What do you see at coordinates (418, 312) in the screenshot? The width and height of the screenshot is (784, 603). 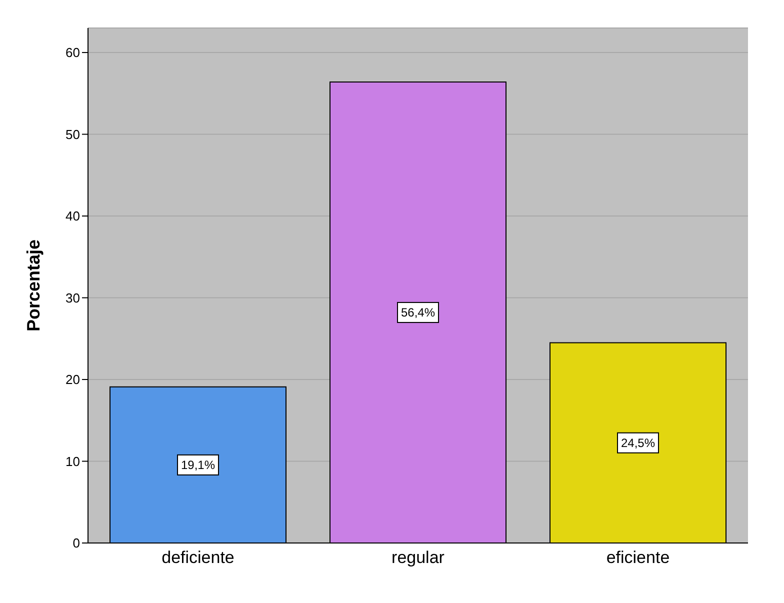 I see `data-label: 56,4%` at bounding box center [418, 312].